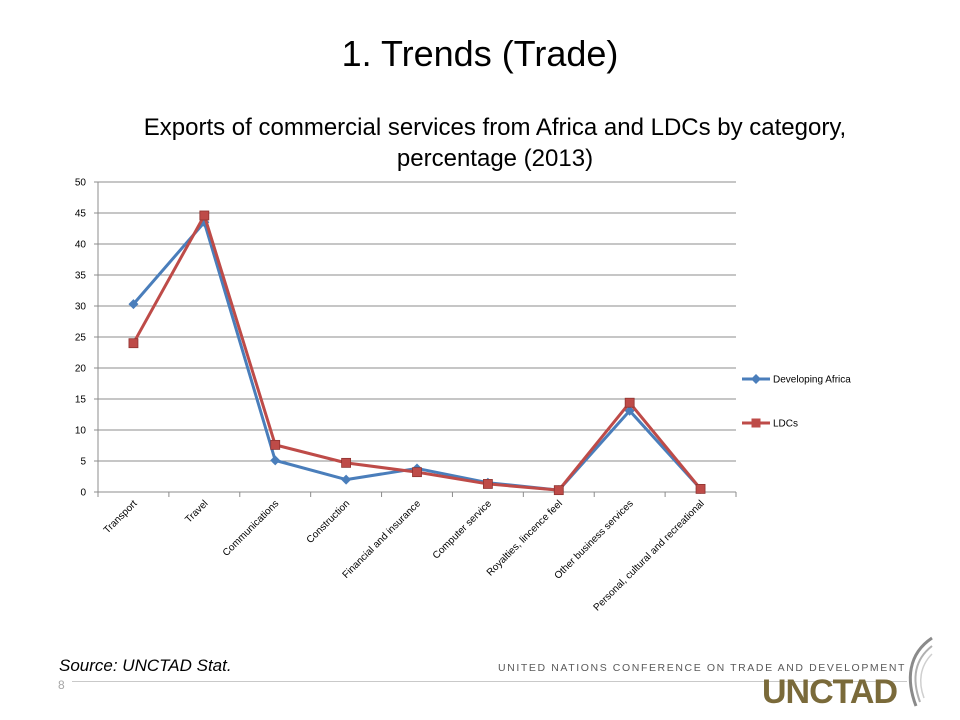 The width and height of the screenshot is (960, 720). Describe the element at coordinates (462, 529) in the screenshot. I see `x-tick-label: Computer service` at that location.